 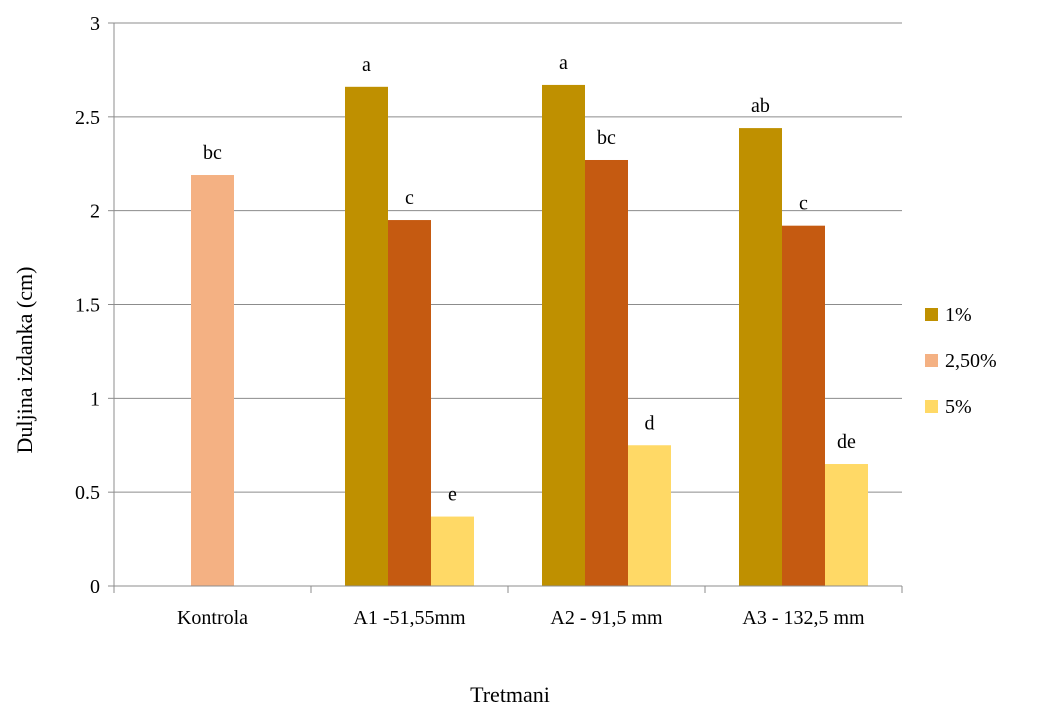 What do you see at coordinates (958, 407) in the screenshot?
I see `legend-label: 5%` at bounding box center [958, 407].